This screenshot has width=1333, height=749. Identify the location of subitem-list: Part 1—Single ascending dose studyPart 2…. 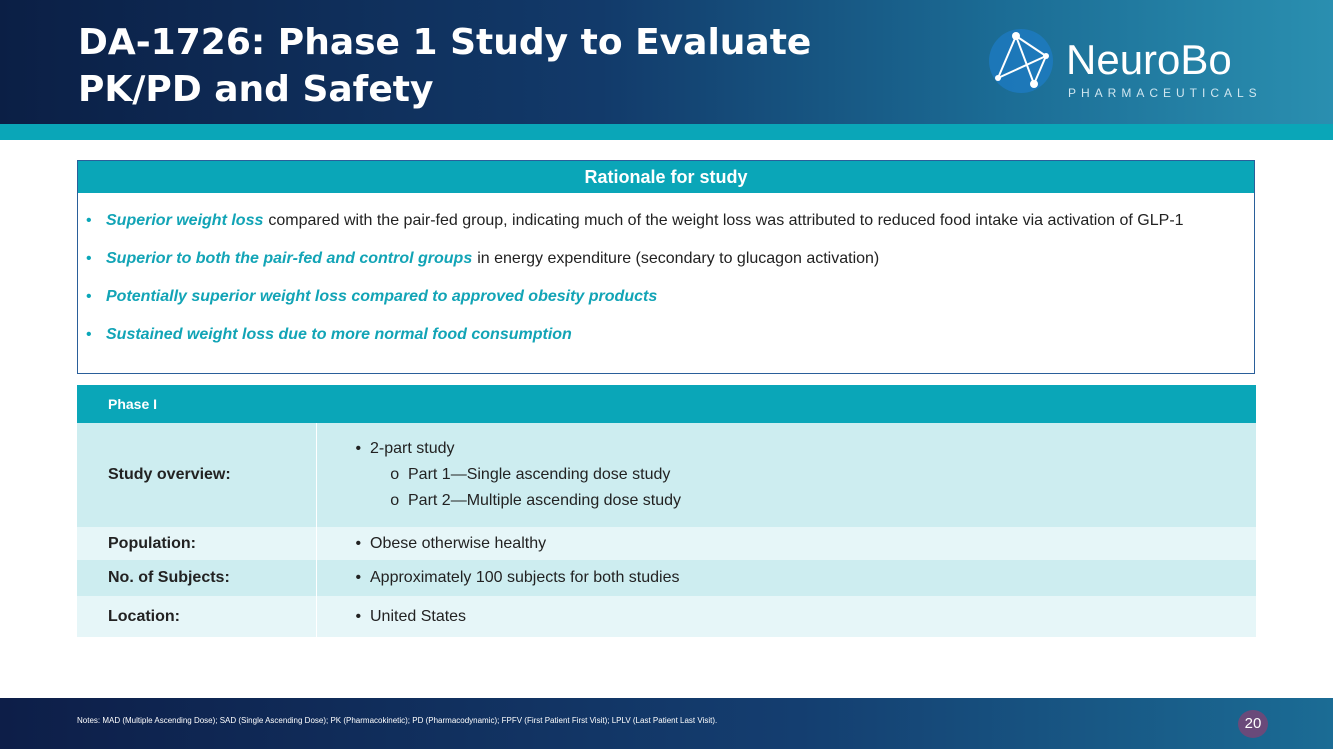
(813, 488).